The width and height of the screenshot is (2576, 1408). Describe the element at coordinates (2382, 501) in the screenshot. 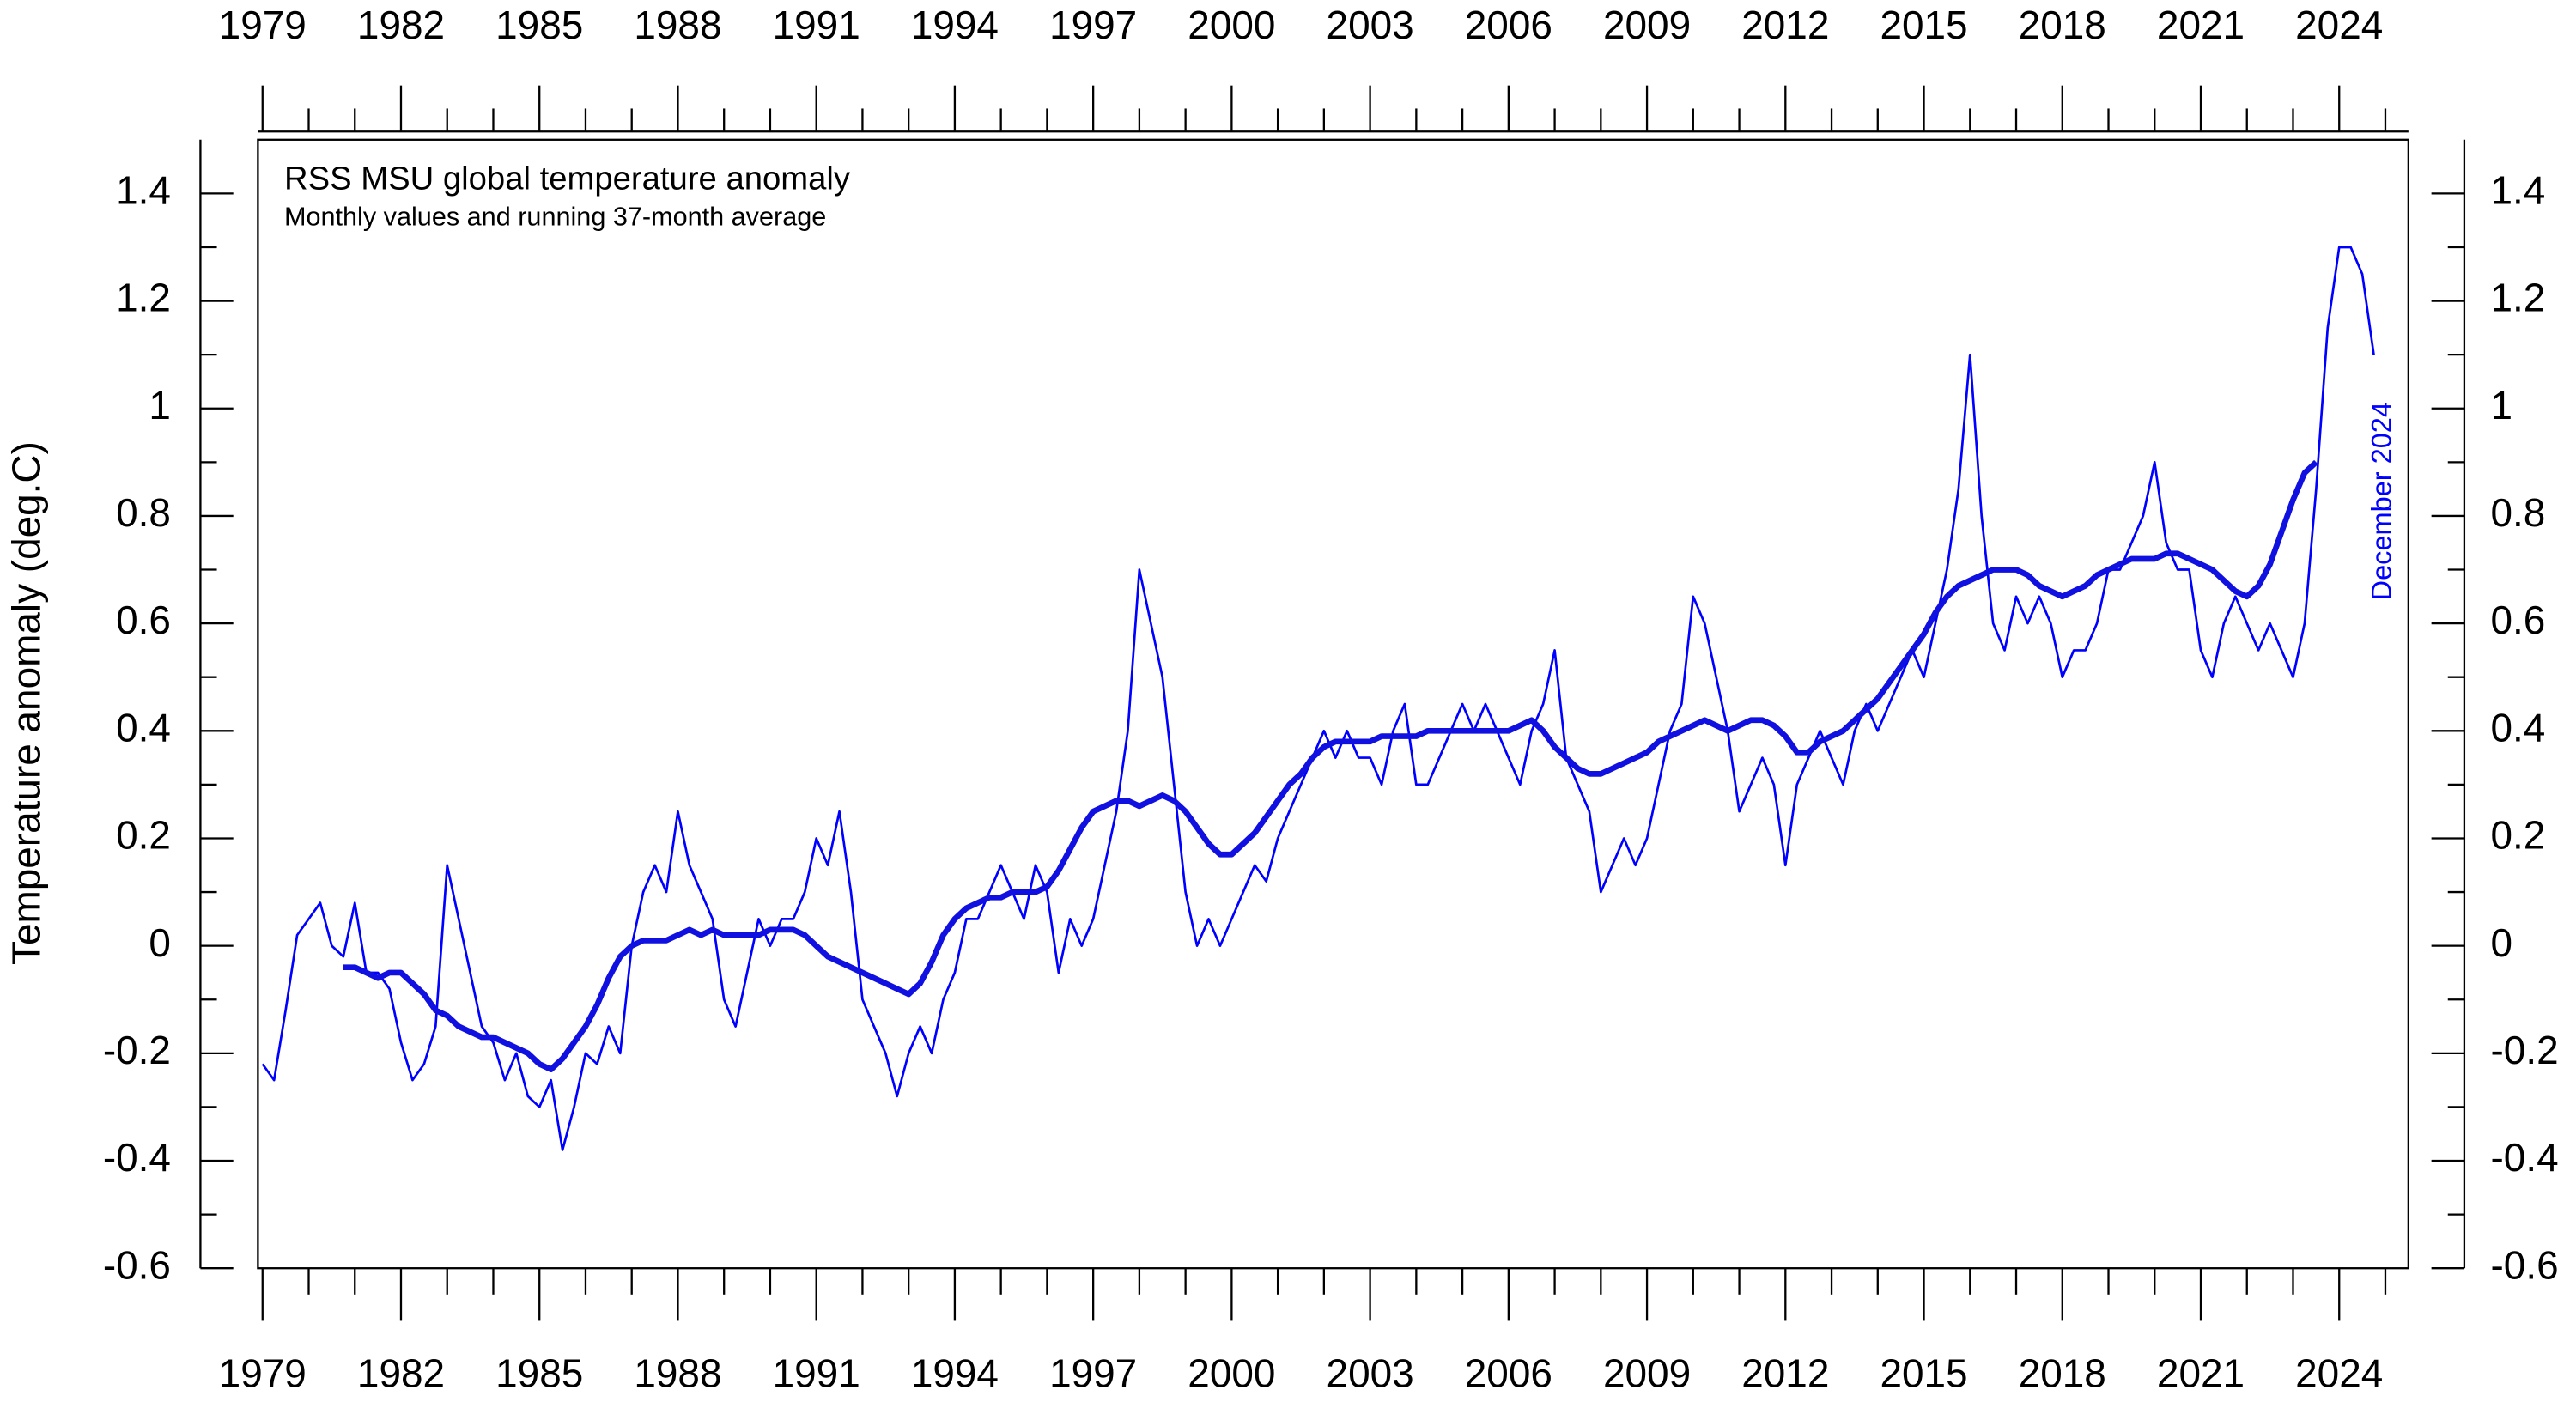

I see `annotation: December 2024` at that location.